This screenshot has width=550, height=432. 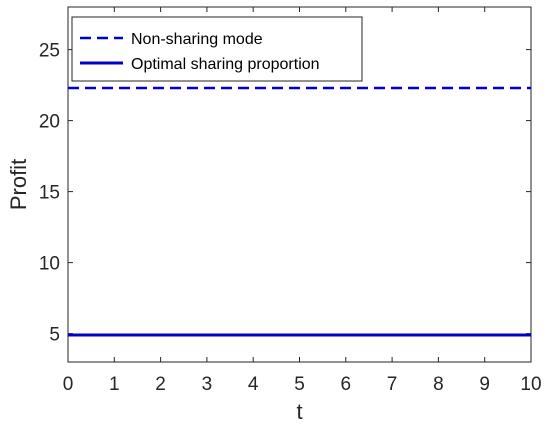 I want to click on legend-box, so click(x=217, y=49).